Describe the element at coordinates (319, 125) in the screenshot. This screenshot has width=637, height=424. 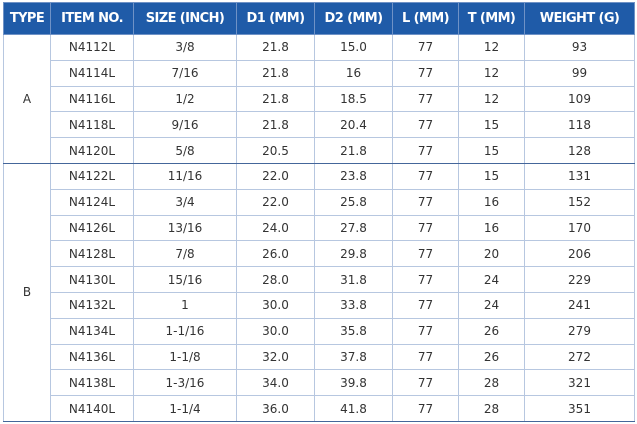
I see `table-row: N4118L 9/16 21.8 20.4 77 15 118` at that location.